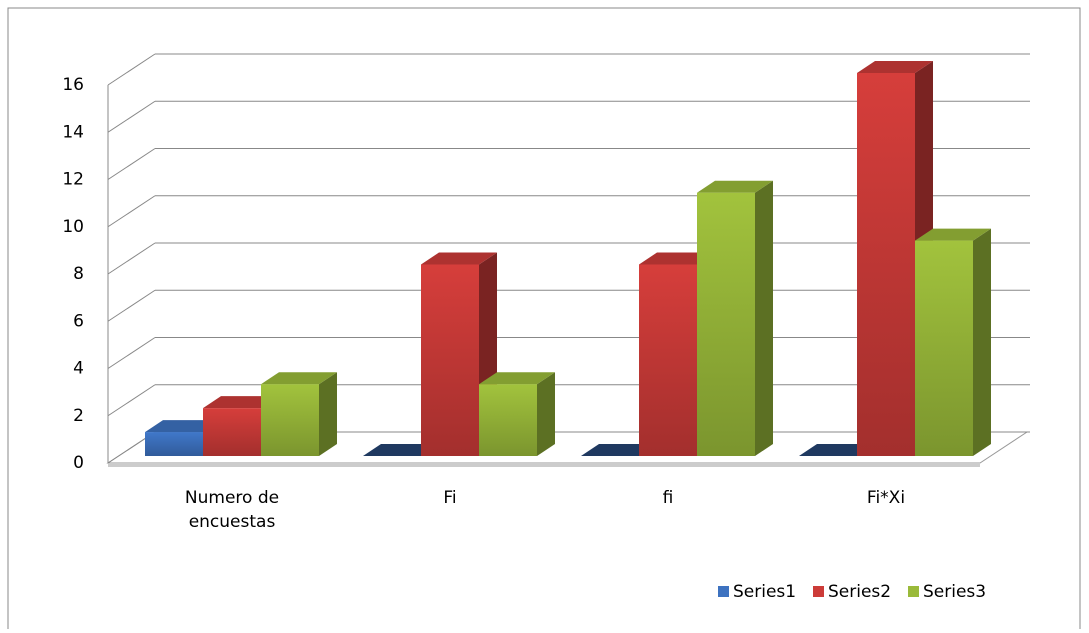  Describe the element at coordinates (73, 227) in the screenshot. I see `y-tick-label: 10` at that location.